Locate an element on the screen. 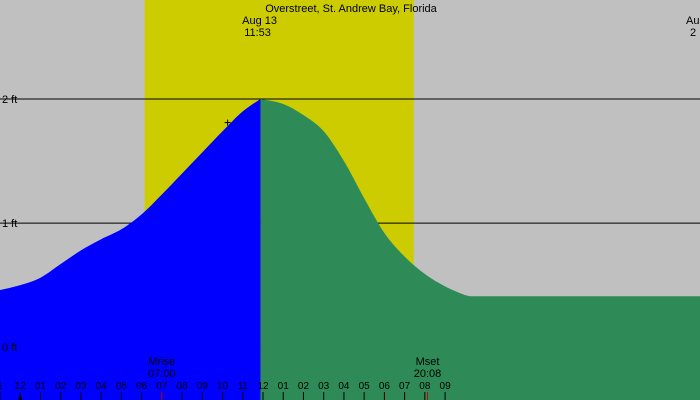  peak-date-label: Aug 13 is located at coordinates (259, 21).